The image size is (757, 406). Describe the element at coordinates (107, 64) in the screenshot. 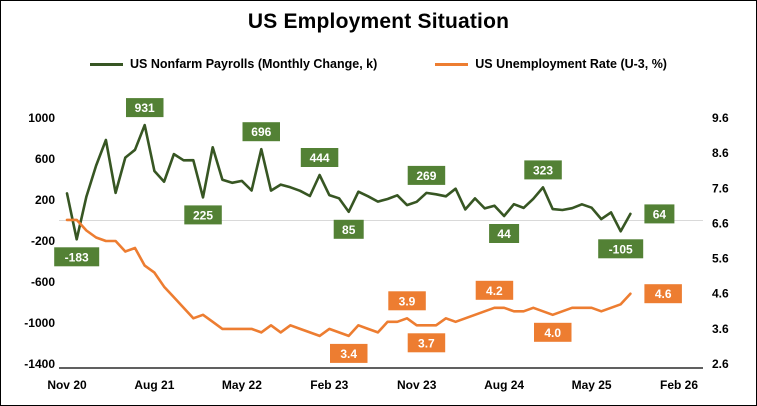

I see `payrolls-line-swatch-icon` at that location.